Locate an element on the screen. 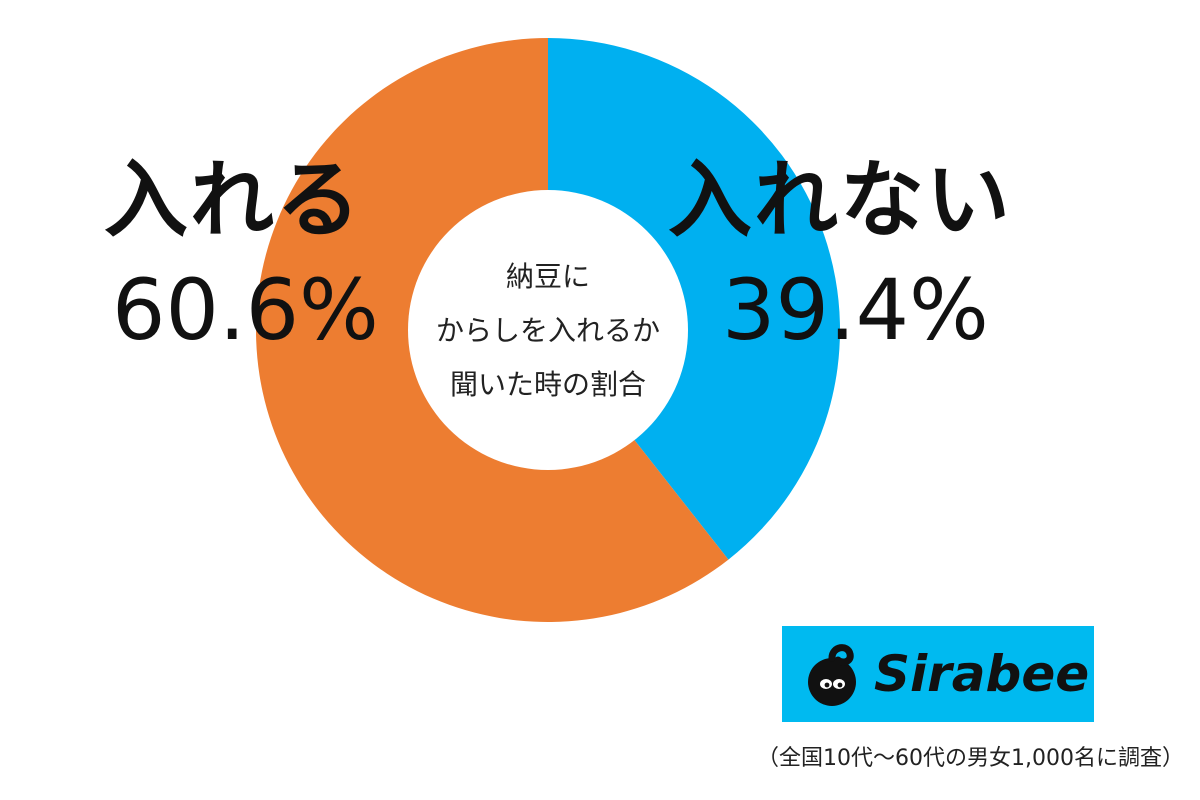 This screenshot has width=1200, height=800. sirabee-logo-text: Sirabee is located at coordinates (982, 674).